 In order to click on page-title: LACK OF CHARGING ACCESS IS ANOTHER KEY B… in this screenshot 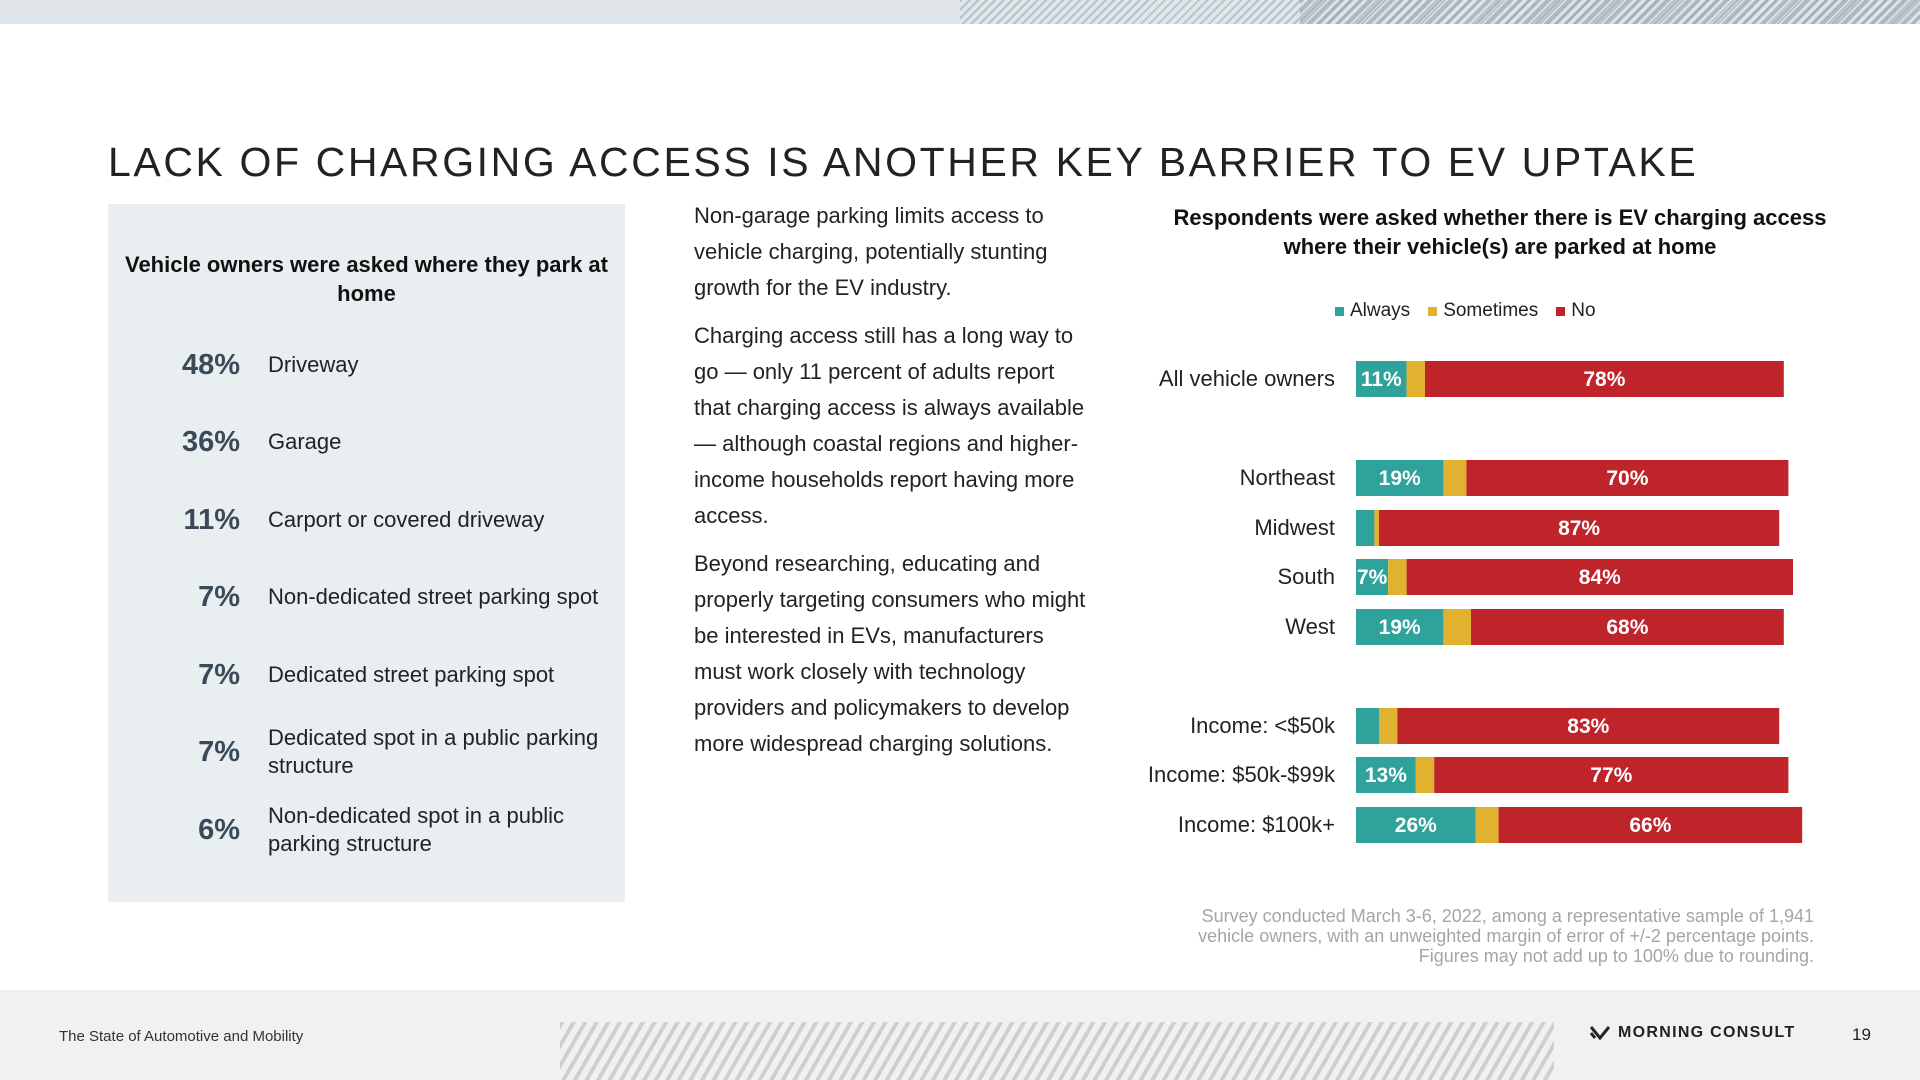, I will do `click(903, 162)`.